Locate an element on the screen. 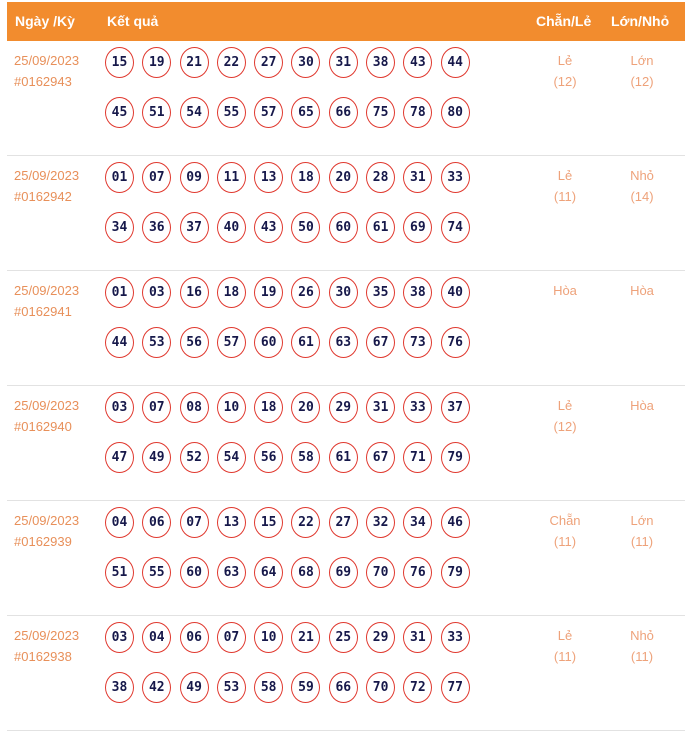 Image resolution: width=692 pixels, height=746 pixels. draw-date-id: 25/09/2023 #0162942 is located at coordinates (46, 186).